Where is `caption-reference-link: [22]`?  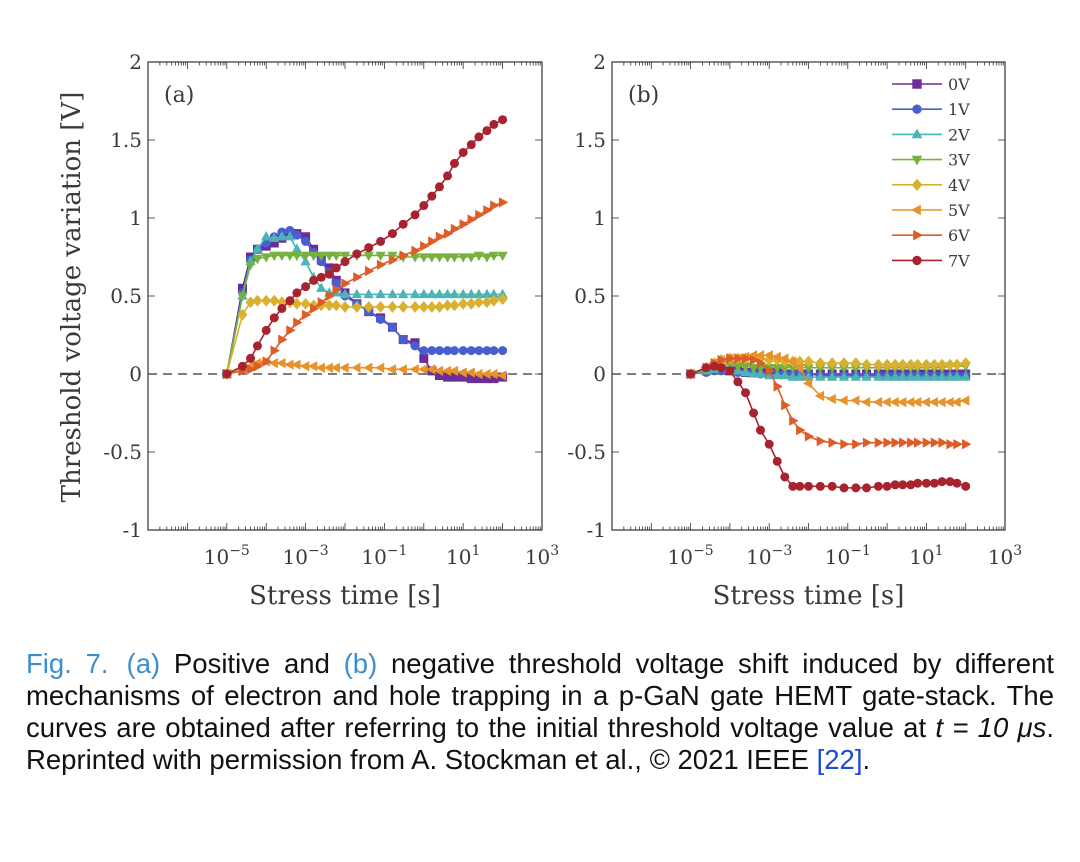
caption-reference-link: [22] is located at coordinates (839, 759).